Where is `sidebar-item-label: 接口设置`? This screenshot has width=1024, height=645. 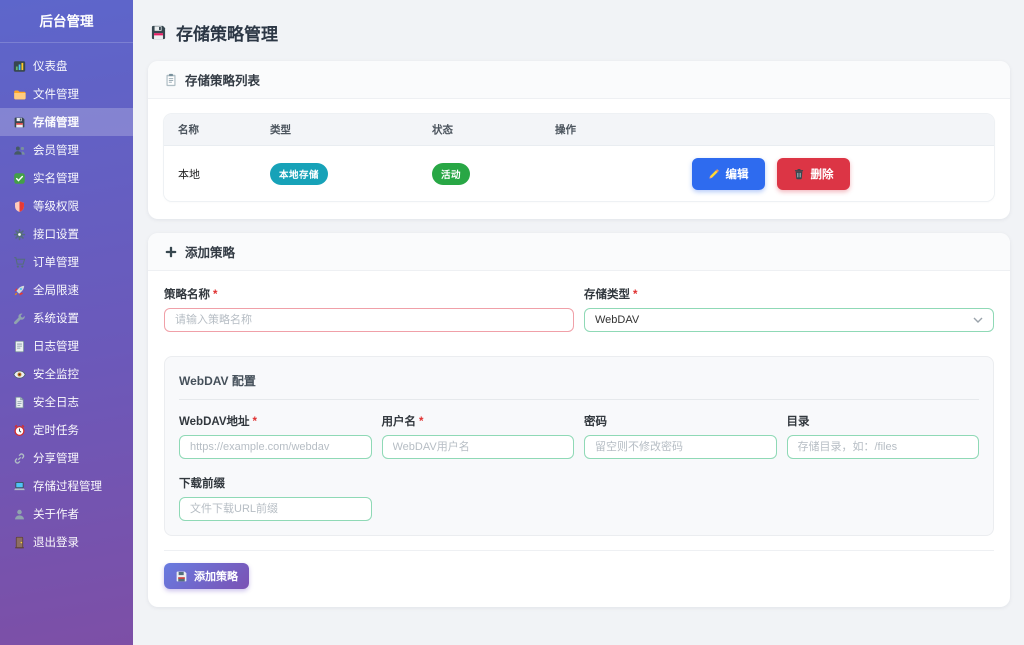 sidebar-item-label: 接口设置 is located at coordinates (56, 235).